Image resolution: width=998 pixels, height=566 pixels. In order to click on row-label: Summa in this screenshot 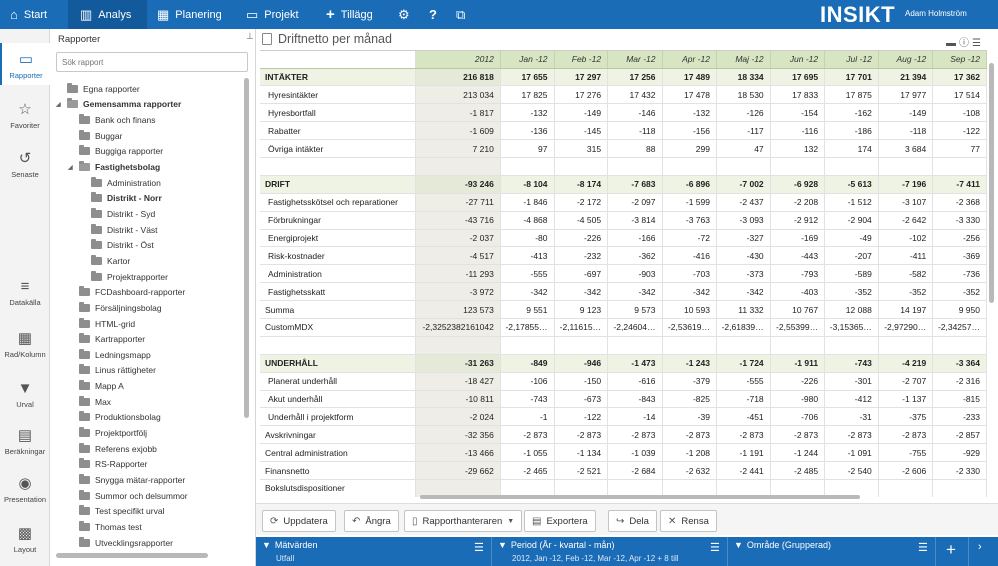, I will do `click(338, 309)`.